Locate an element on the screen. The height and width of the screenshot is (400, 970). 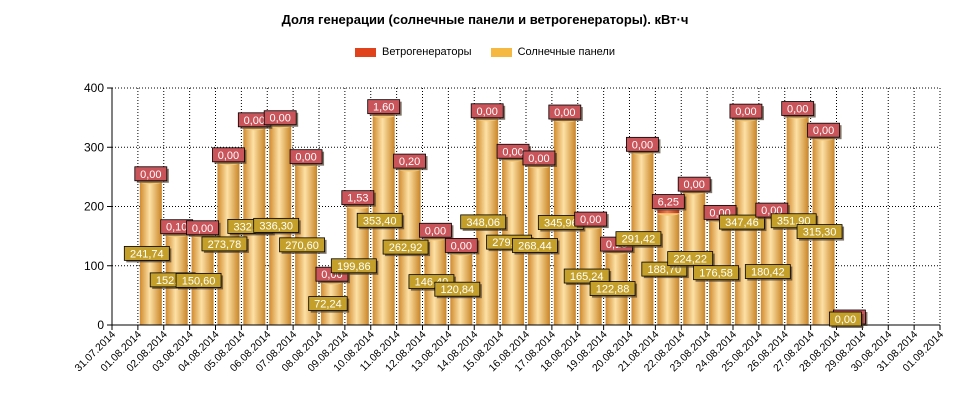
data-label-wind: 6,25 is located at coordinates (668, 202).